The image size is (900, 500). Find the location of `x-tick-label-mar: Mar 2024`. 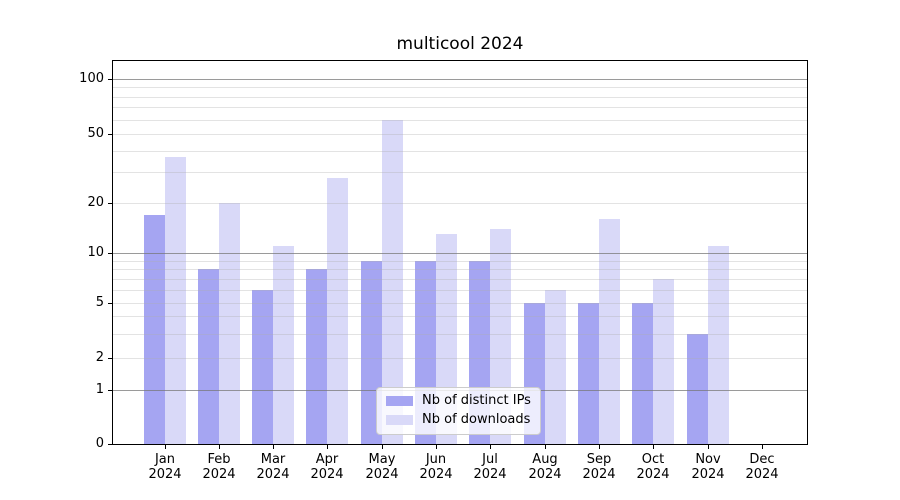

x-tick-label-mar: Mar 2024 is located at coordinates (273, 467).